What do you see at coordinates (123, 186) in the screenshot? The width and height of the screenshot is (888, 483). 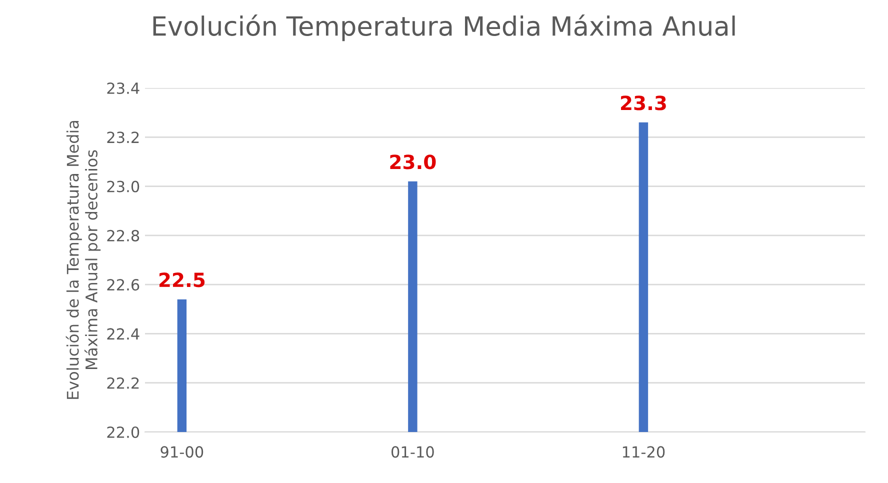 I see `text: 23.0` at bounding box center [123, 186].